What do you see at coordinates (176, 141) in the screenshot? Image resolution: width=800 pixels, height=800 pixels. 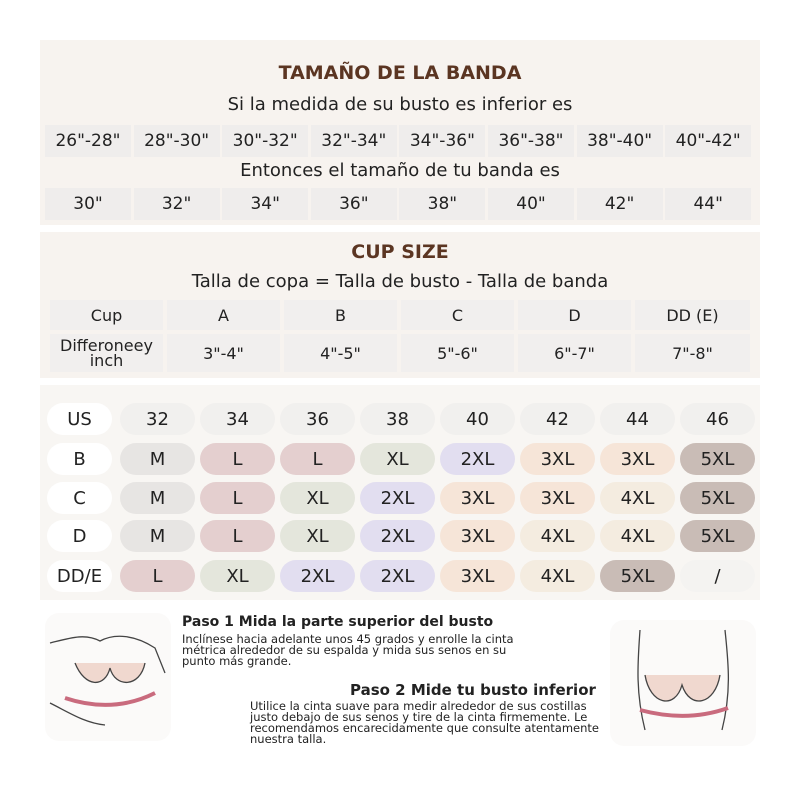 I see `bust-range: 28"-30"` at bounding box center [176, 141].